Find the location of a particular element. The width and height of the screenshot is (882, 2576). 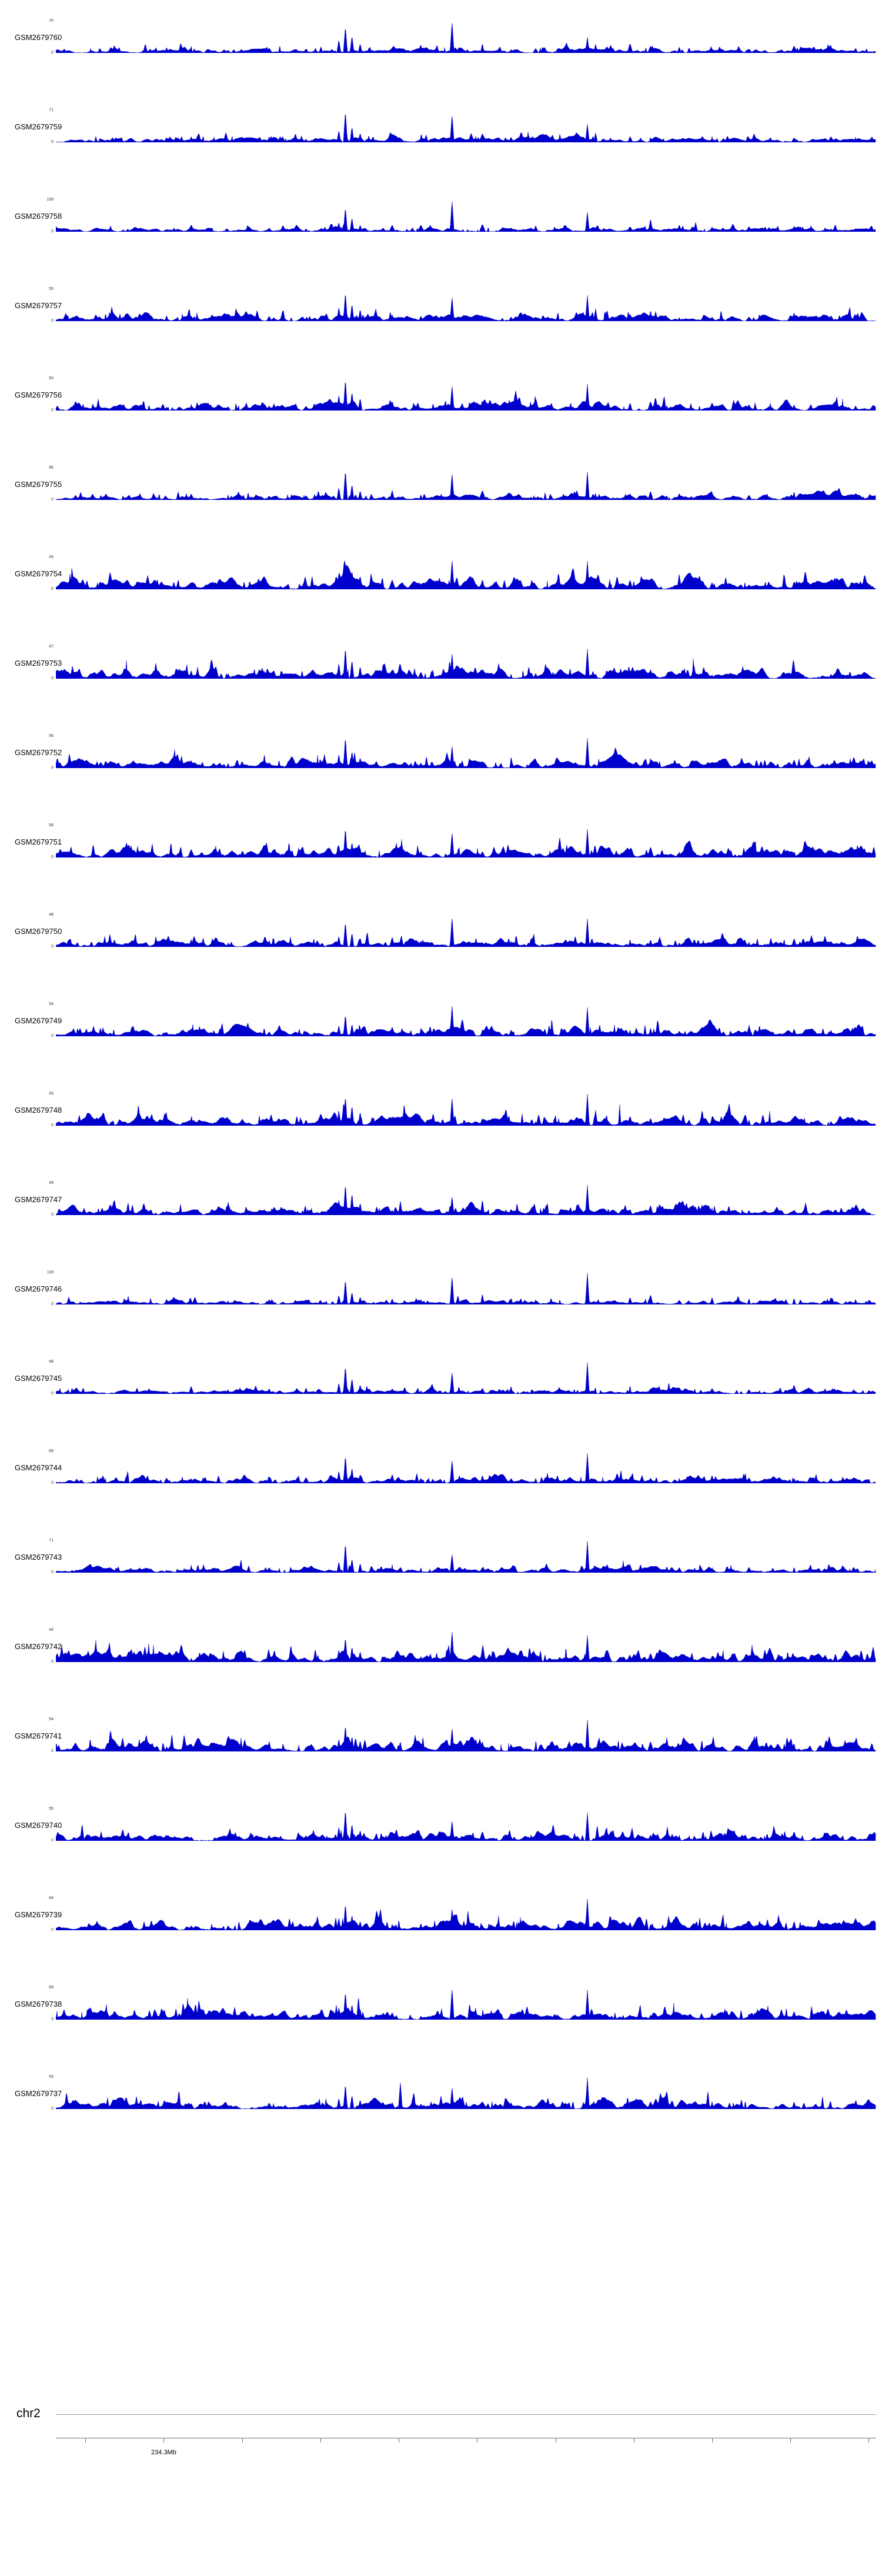

sample-track: GSM2679760 70 0 is located at coordinates (441, 62).